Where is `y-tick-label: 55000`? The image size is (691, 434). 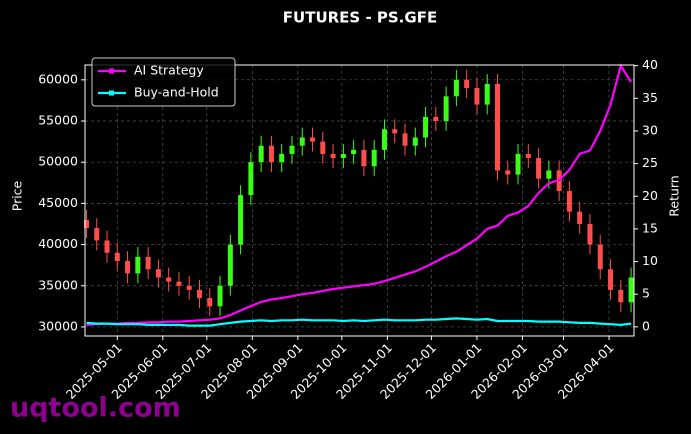 y-tick-label: 55000 is located at coordinates (58, 120).